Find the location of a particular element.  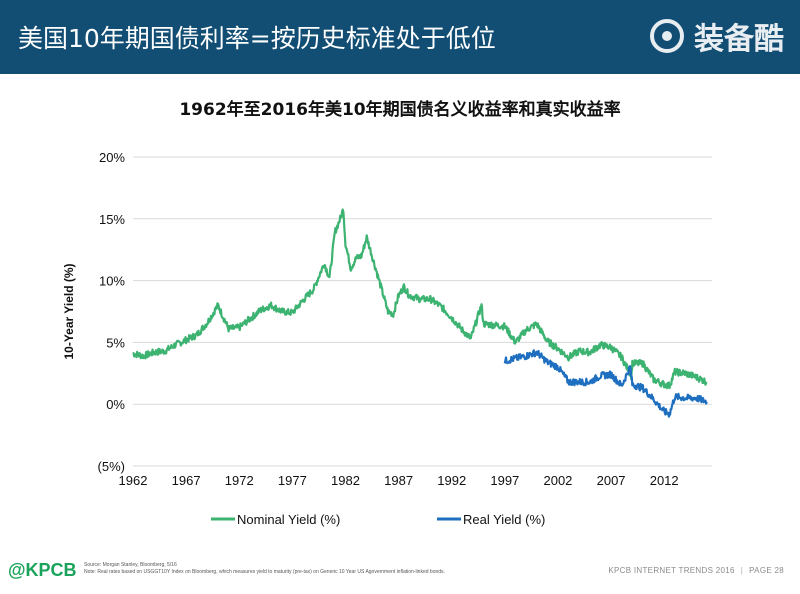

legend-label-nominal: Nominal Yield (%) is located at coordinates (288, 519).